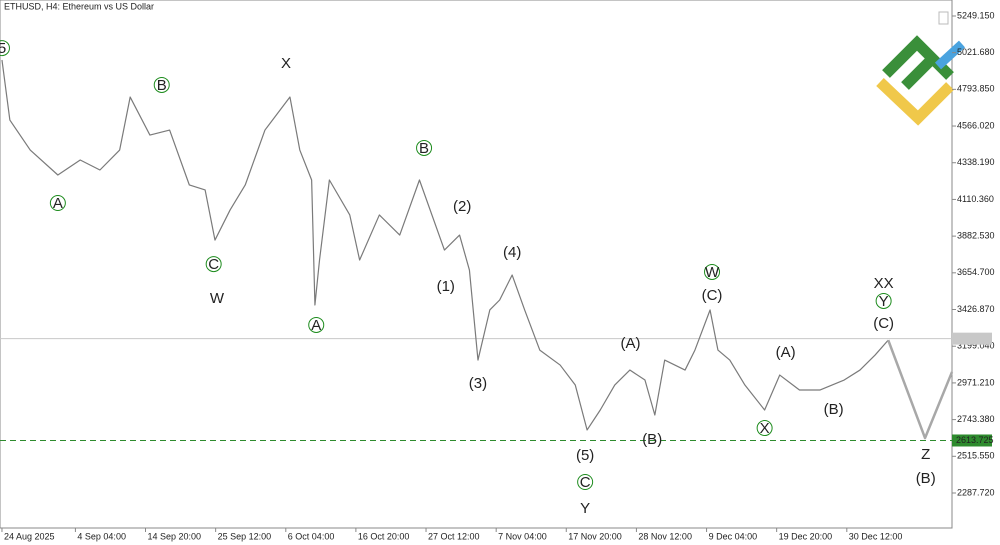 Image resolution: width=1000 pixels, height=545 pixels. What do you see at coordinates (925, 454) in the screenshot?
I see `wave-label: Z` at bounding box center [925, 454].